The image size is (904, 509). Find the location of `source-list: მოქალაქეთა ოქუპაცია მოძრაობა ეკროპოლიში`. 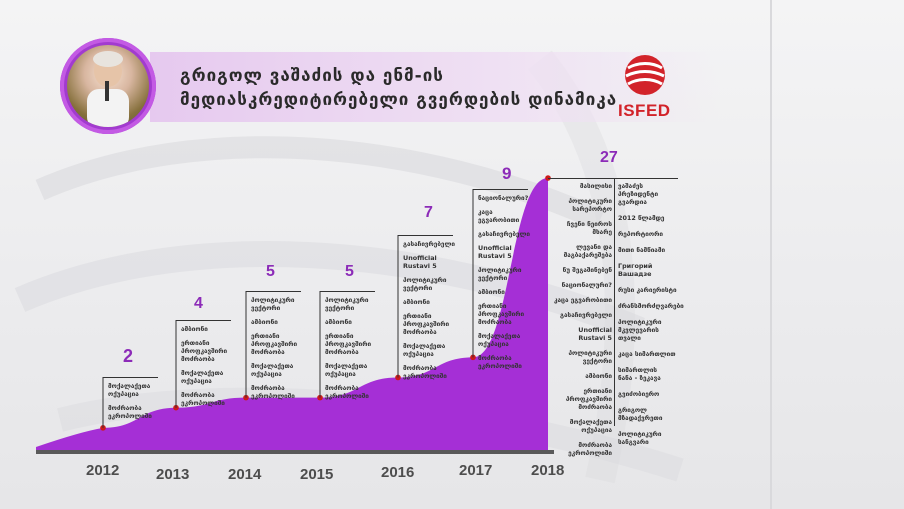

source-list: მოქალაქეთა ოქუპაცია მოძრაობა ეკროპოლიში is located at coordinates (130, 401).